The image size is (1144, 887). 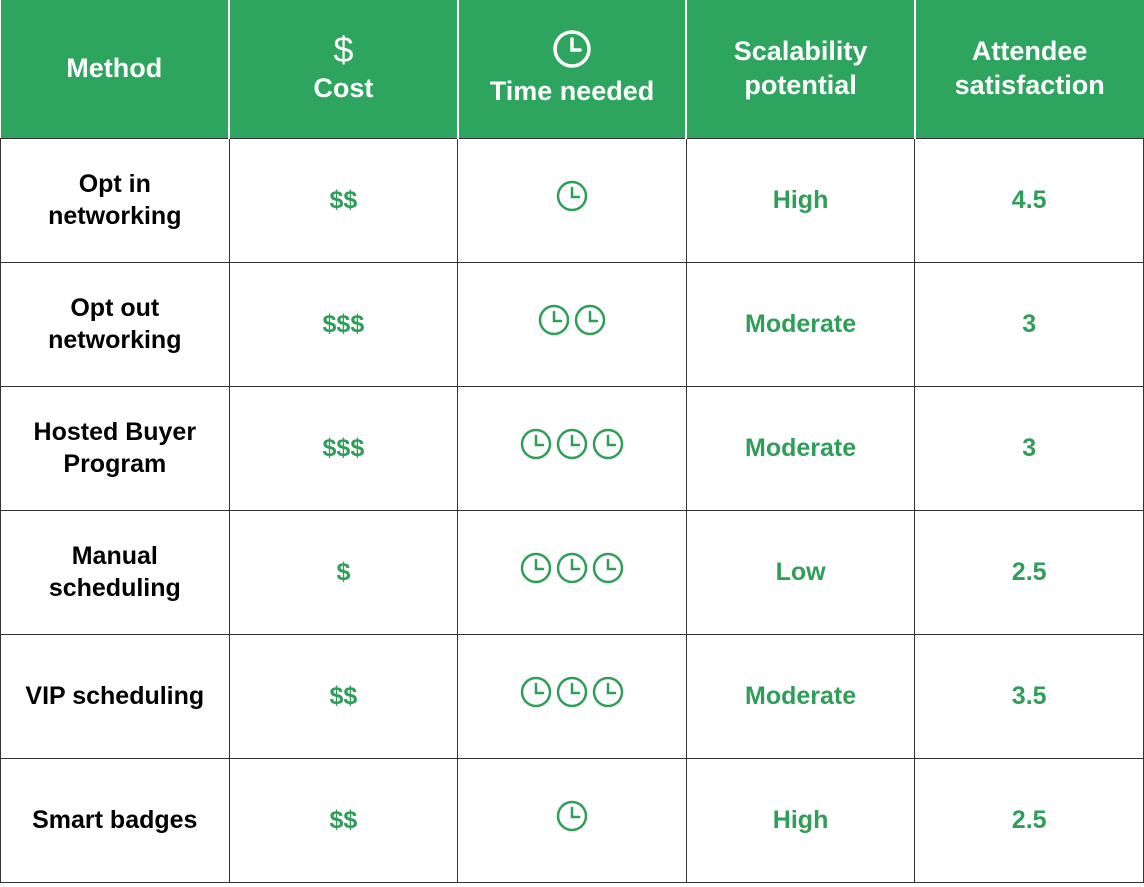 I want to click on header-cell: $ Cost, so click(x=343, y=69).